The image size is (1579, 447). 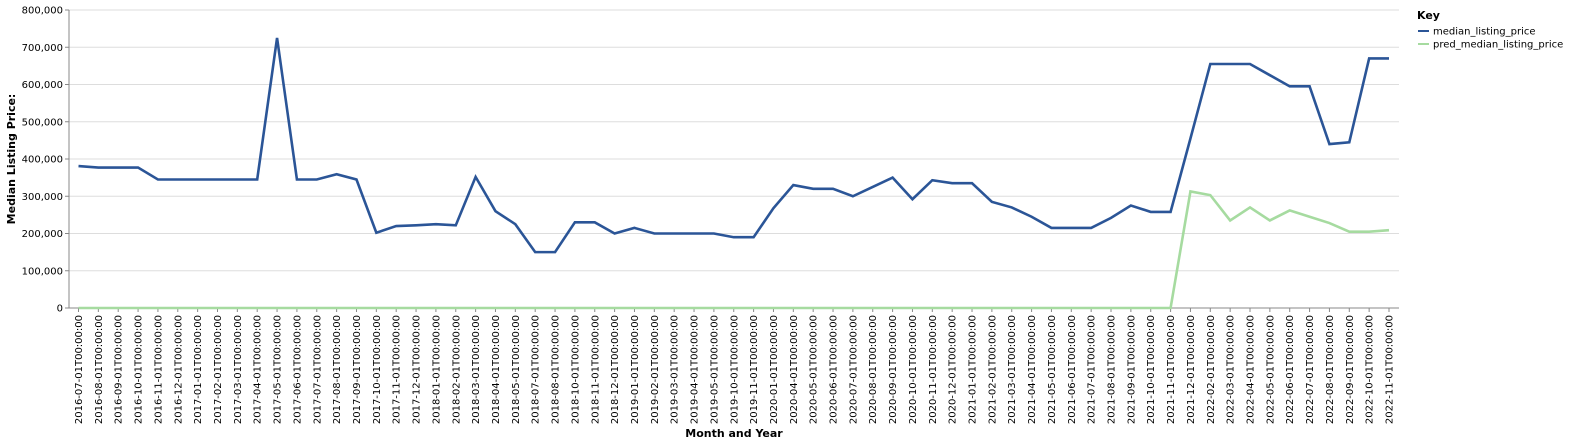 I want to click on x-tick-label: 2020-08-01T00:00:00, so click(x=873, y=369).